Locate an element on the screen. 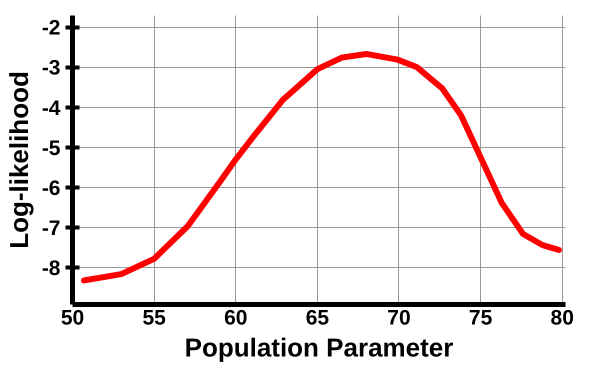 This screenshot has height=369, width=601. y-axis-title: Log-likelihood is located at coordinates (19, 160).